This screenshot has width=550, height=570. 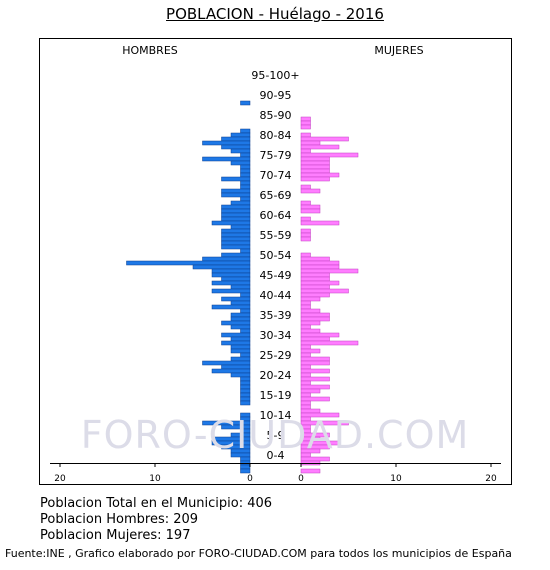 What do you see at coordinates (276, 295) in the screenshot?
I see `age-group-label: 40-44` at bounding box center [276, 295].